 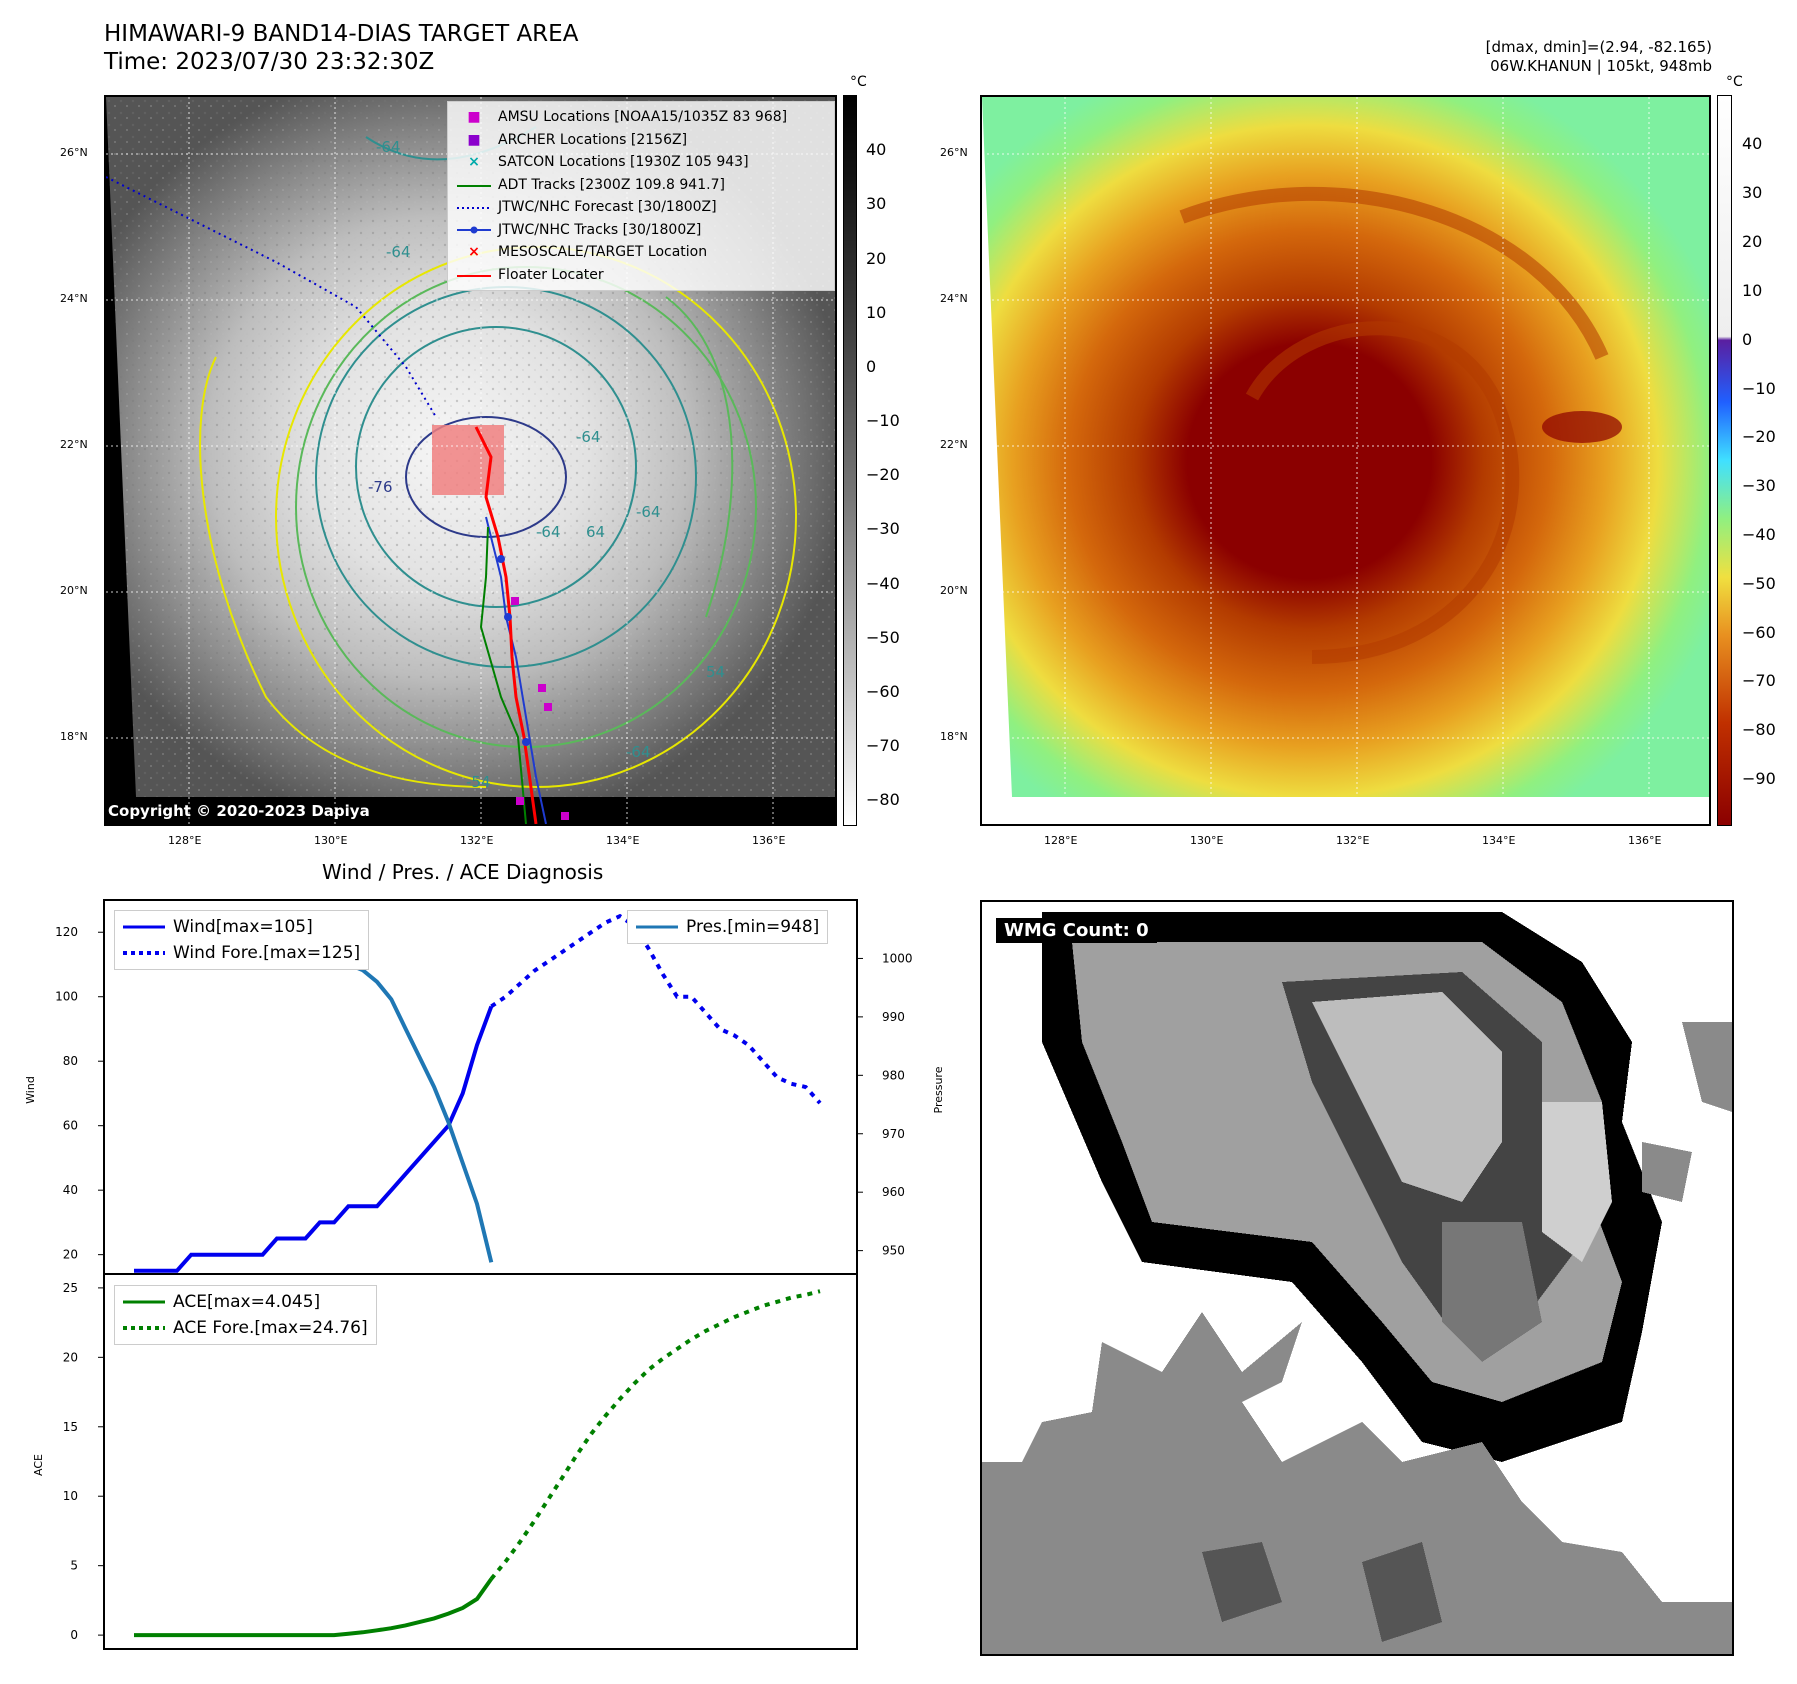 What do you see at coordinates (66, 997) in the screenshot?
I see `y-tick-label: 100` at bounding box center [66, 997].